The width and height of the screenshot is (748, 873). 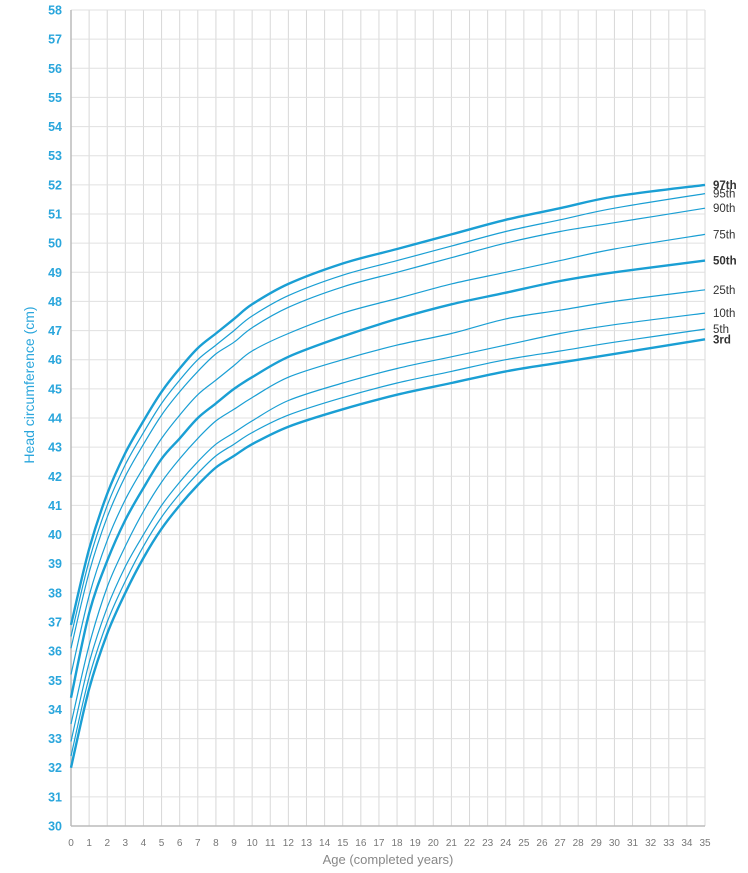 I want to click on y-tick-label: 45, so click(x=55, y=389).